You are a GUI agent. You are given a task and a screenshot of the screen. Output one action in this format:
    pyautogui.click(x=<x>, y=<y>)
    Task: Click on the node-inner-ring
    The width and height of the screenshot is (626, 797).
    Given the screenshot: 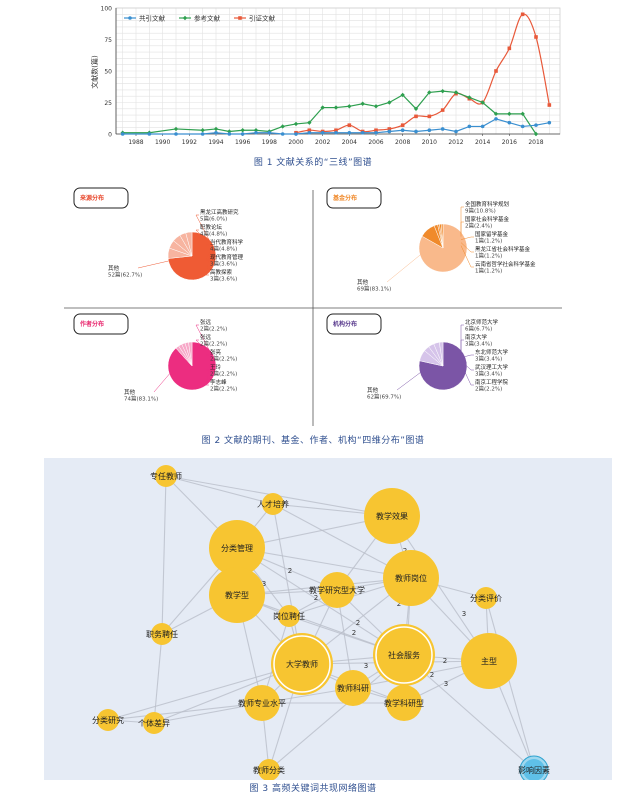 What is the action you would take?
    pyautogui.click(x=302, y=664)
    